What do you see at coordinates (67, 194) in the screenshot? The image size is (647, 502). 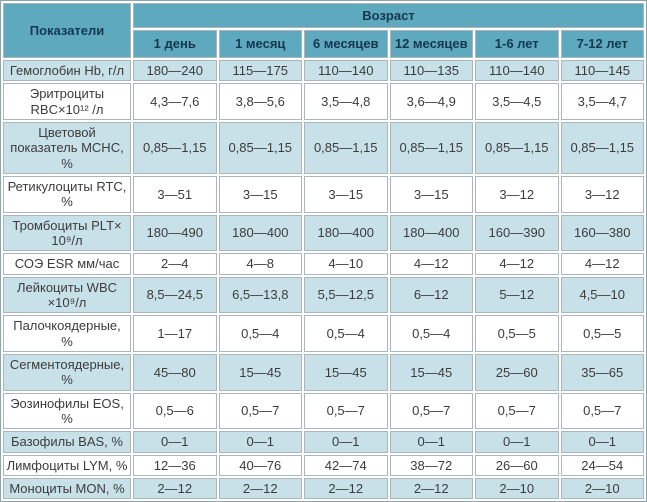 I see `row-label: Ретикулоциты RTC, %` at bounding box center [67, 194].